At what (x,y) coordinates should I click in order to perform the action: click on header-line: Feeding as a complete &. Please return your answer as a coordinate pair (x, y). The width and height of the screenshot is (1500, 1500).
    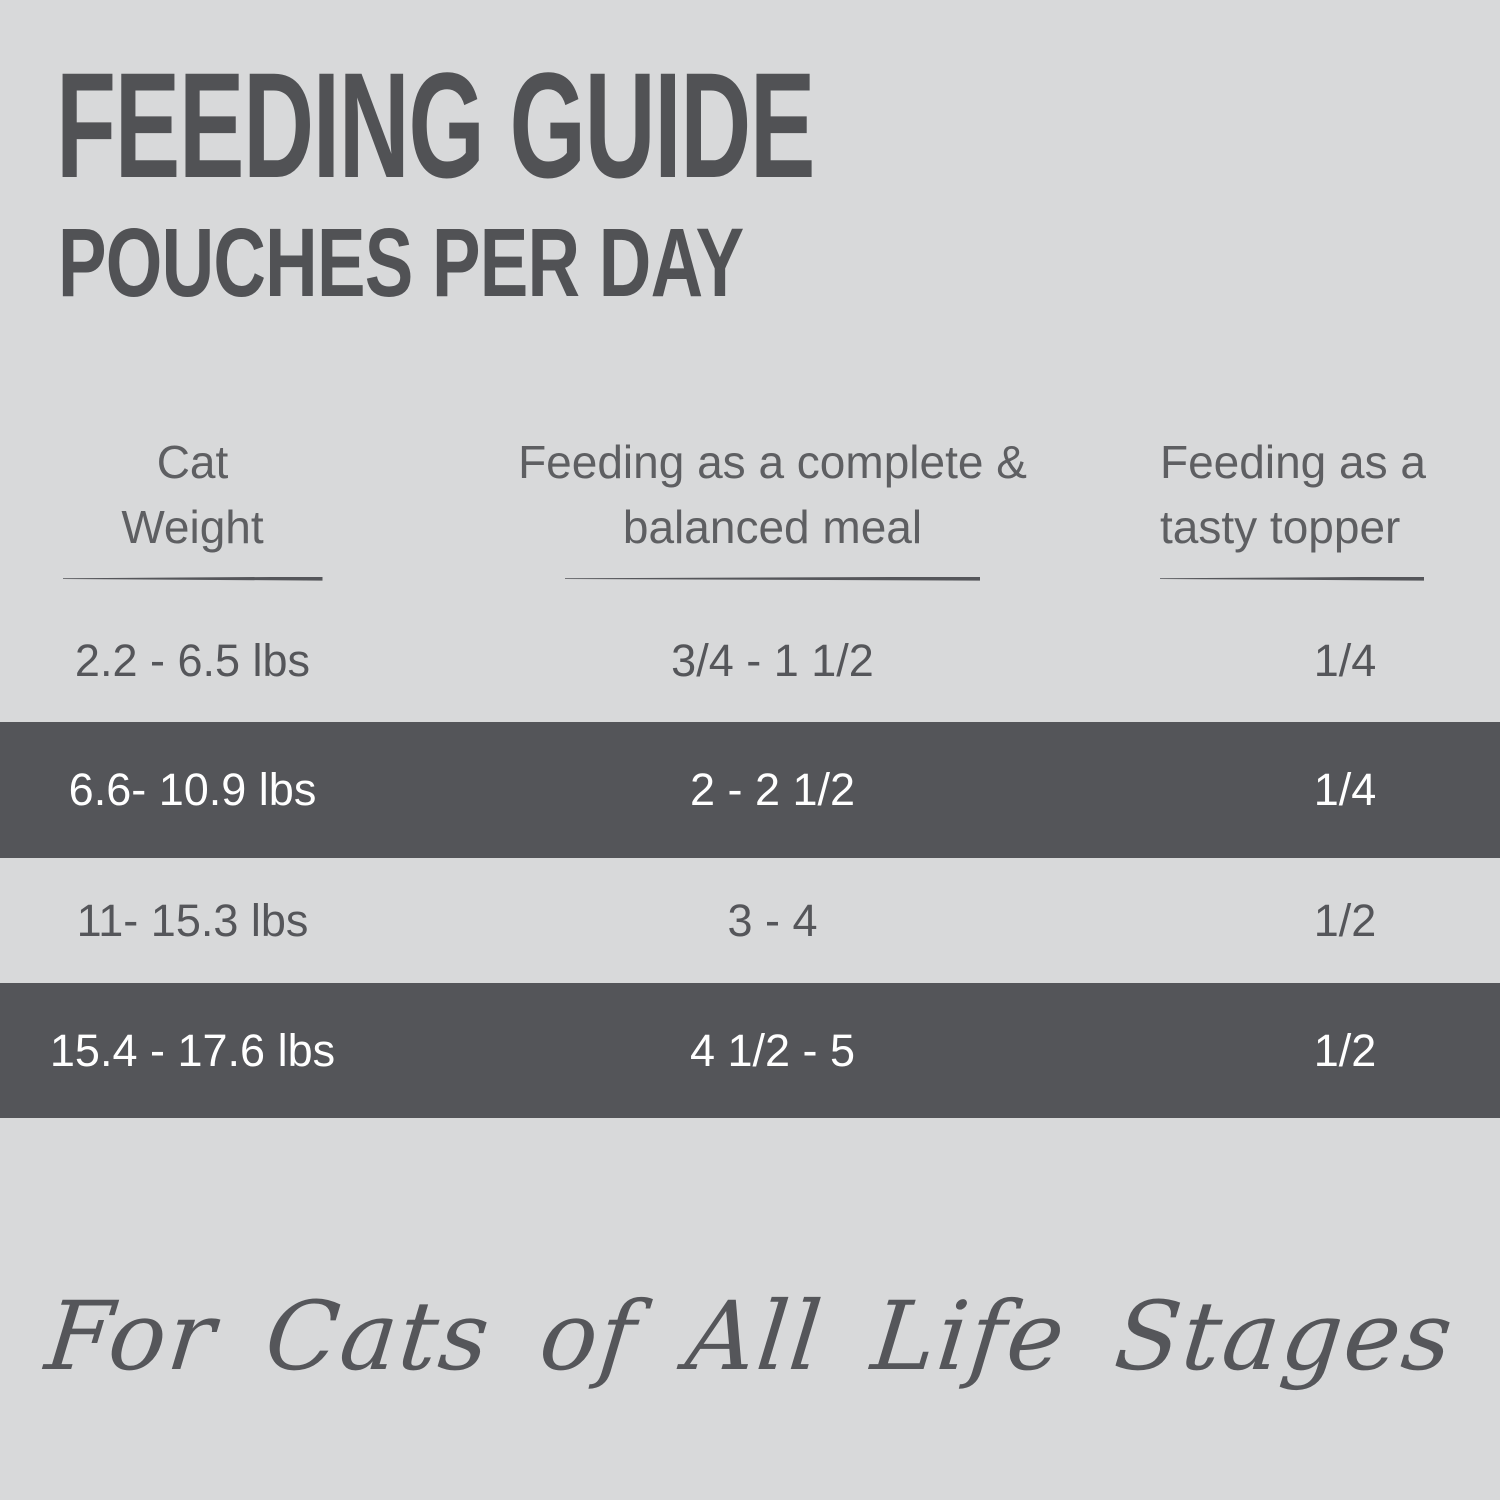
    Looking at the image, I should click on (772, 462).